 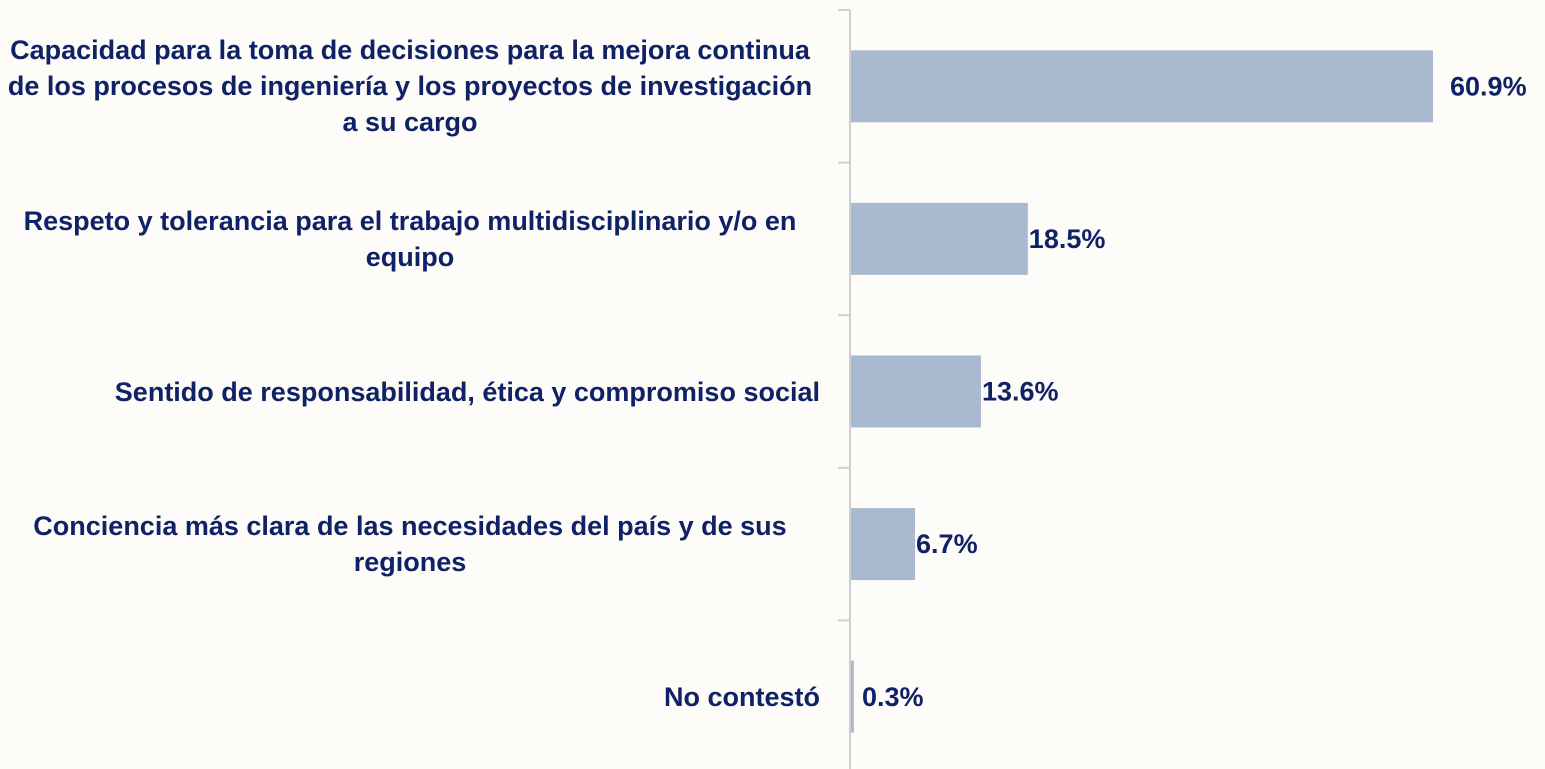 What do you see at coordinates (410, 697) in the screenshot?
I see `category-label-box: No contestó` at bounding box center [410, 697].